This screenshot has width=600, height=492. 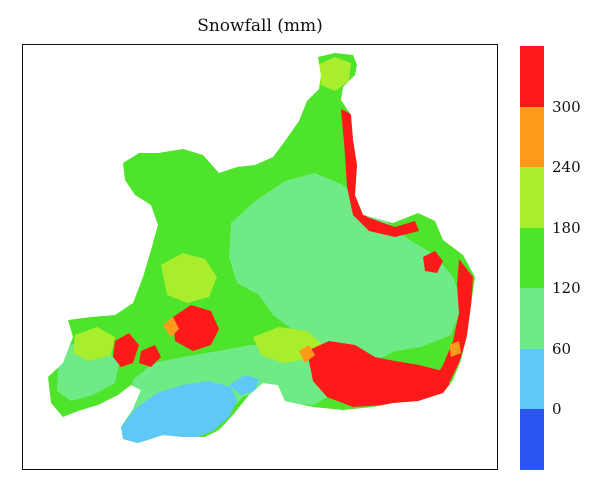 What do you see at coordinates (260, 26) in the screenshot?
I see `map-title: Snowfall (mm)` at bounding box center [260, 26].